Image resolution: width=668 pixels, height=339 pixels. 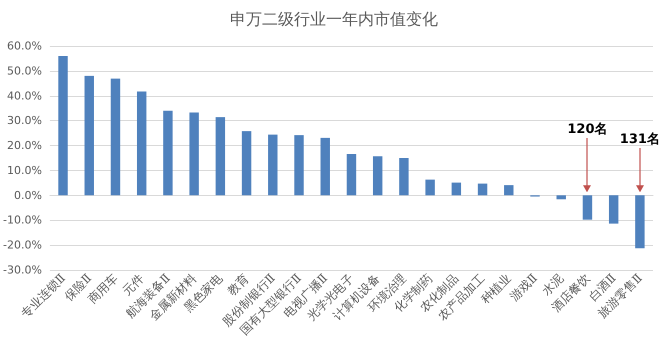 I want to click on chart-title: 申万二级行业一年内市值变化, so click(x=334, y=19).